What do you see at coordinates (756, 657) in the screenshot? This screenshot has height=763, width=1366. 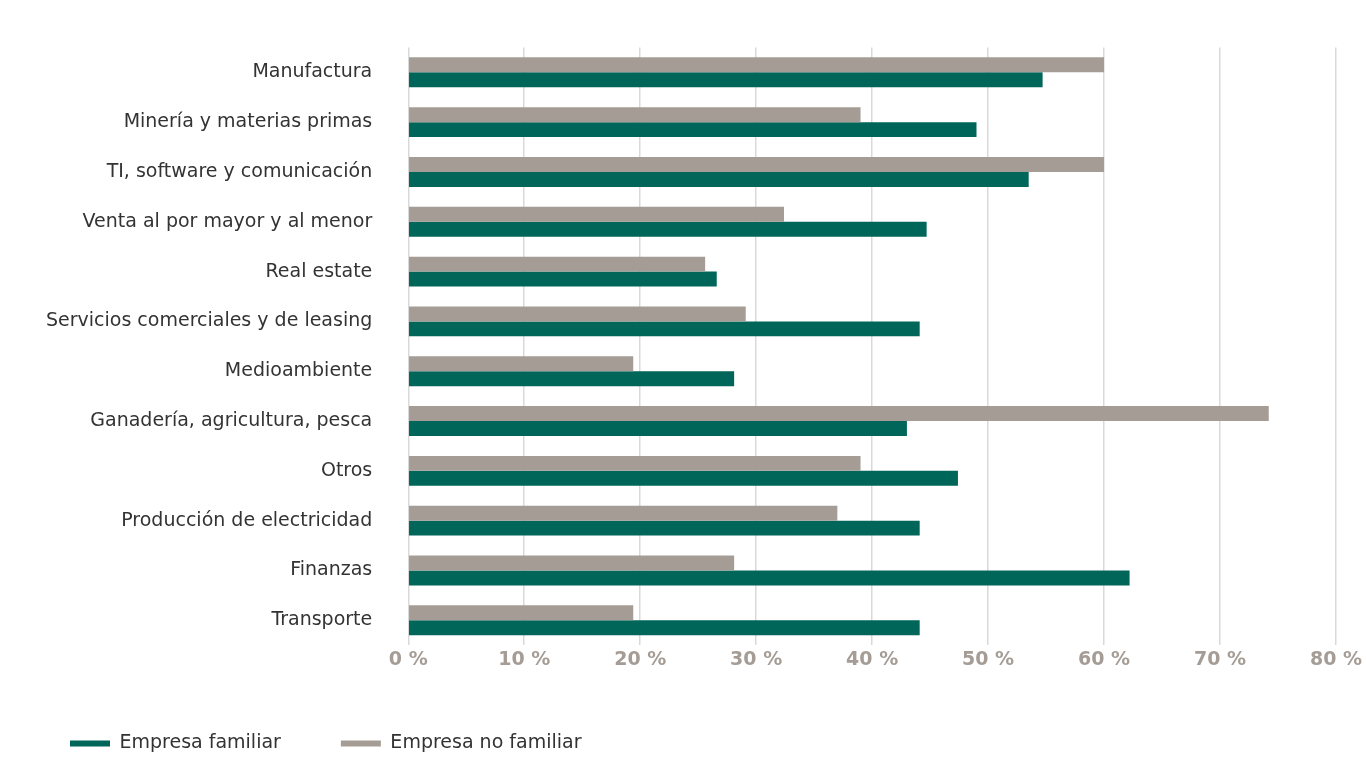 I see `x-tick-label: 30 %` at bounding box center [756, 657].